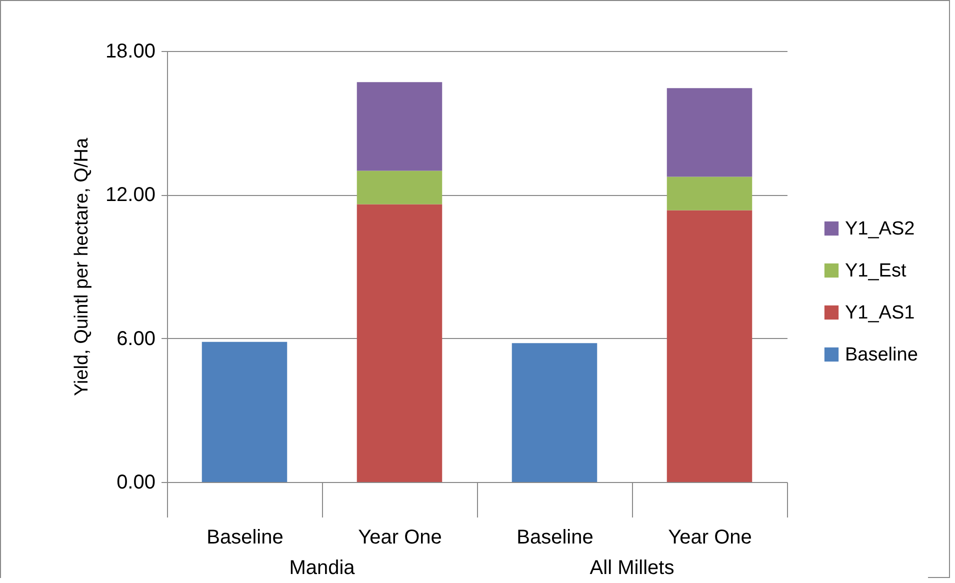  Describe the element at coordinates (880, 313) in the screenshot. I see `legend-label: Y1_AS1` at that location.